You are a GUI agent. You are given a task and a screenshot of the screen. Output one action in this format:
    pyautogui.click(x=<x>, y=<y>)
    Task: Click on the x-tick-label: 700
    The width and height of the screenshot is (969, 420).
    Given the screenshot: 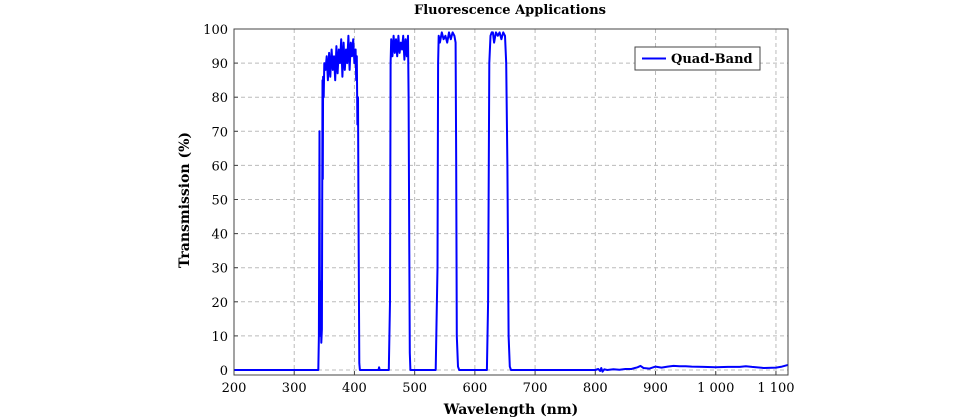 What is the action you would take?
    pyautogui.click(x=535, y=388)
    